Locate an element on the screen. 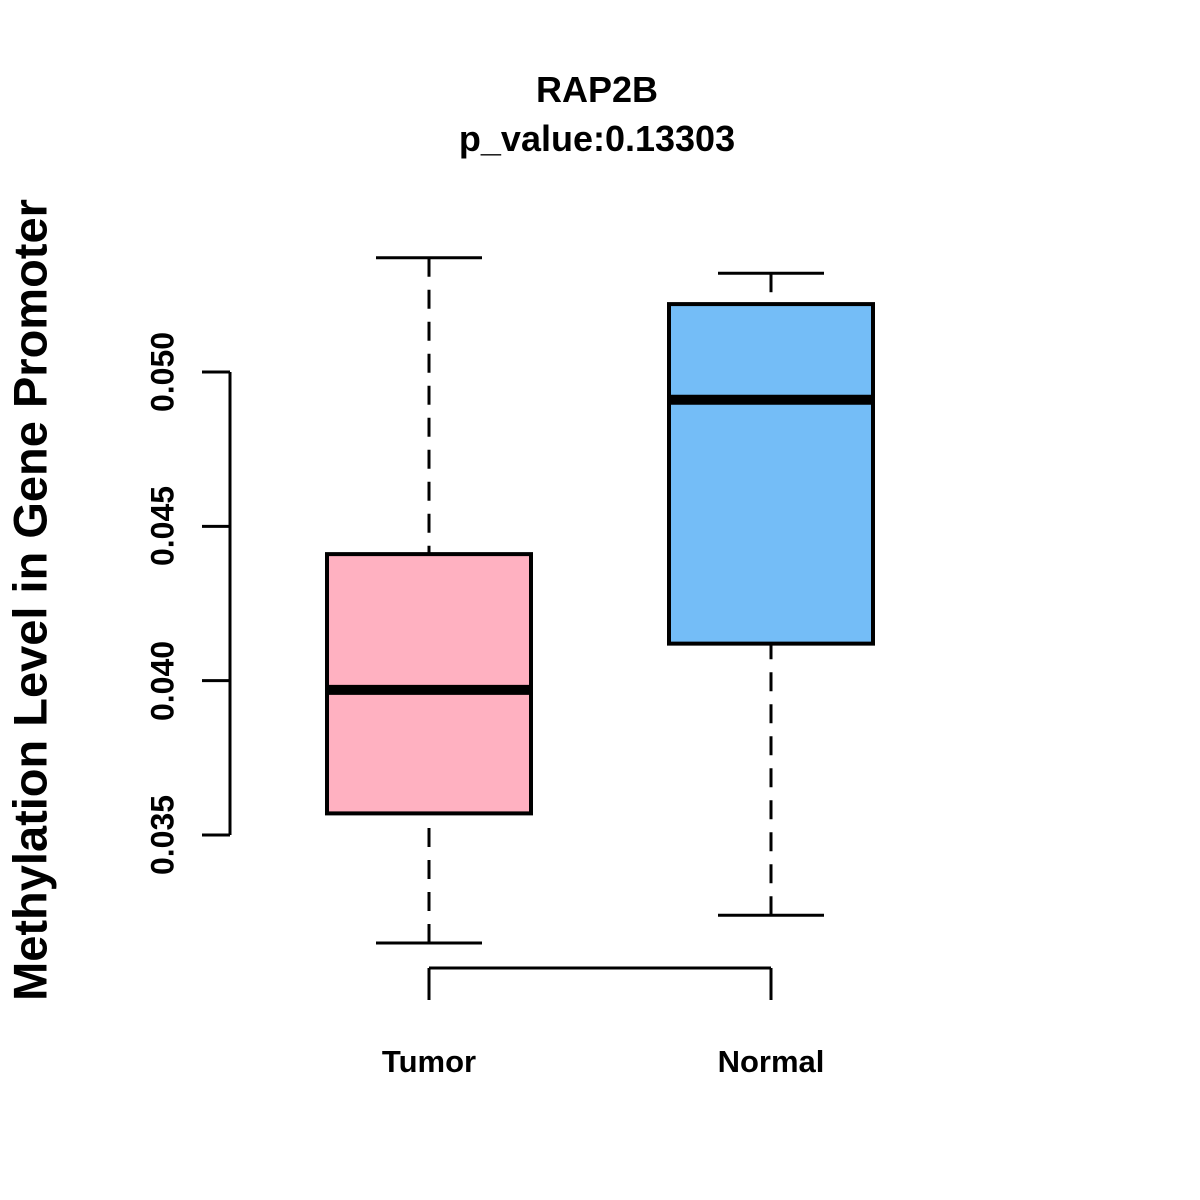 This screenshot has width=1200, height=1200. y-tick-label-0035: 0.035 is located at coordinates (162, 835).